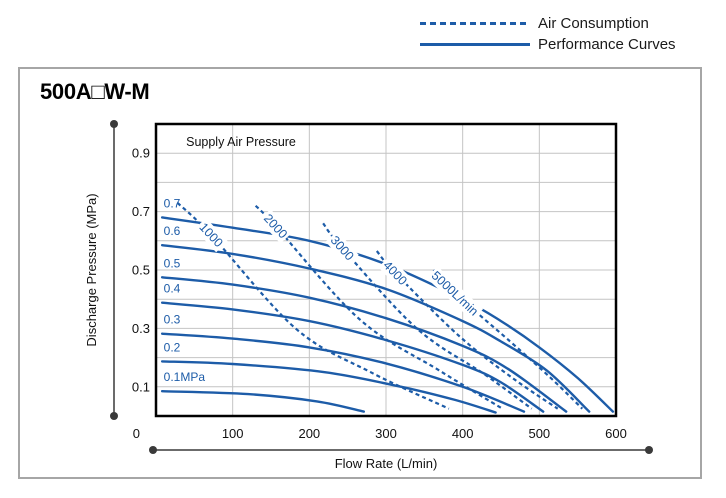  Describe the element at coordinates (172, 203) in the screenshot. I see `curve-label-0.7: 0.7` at that location.